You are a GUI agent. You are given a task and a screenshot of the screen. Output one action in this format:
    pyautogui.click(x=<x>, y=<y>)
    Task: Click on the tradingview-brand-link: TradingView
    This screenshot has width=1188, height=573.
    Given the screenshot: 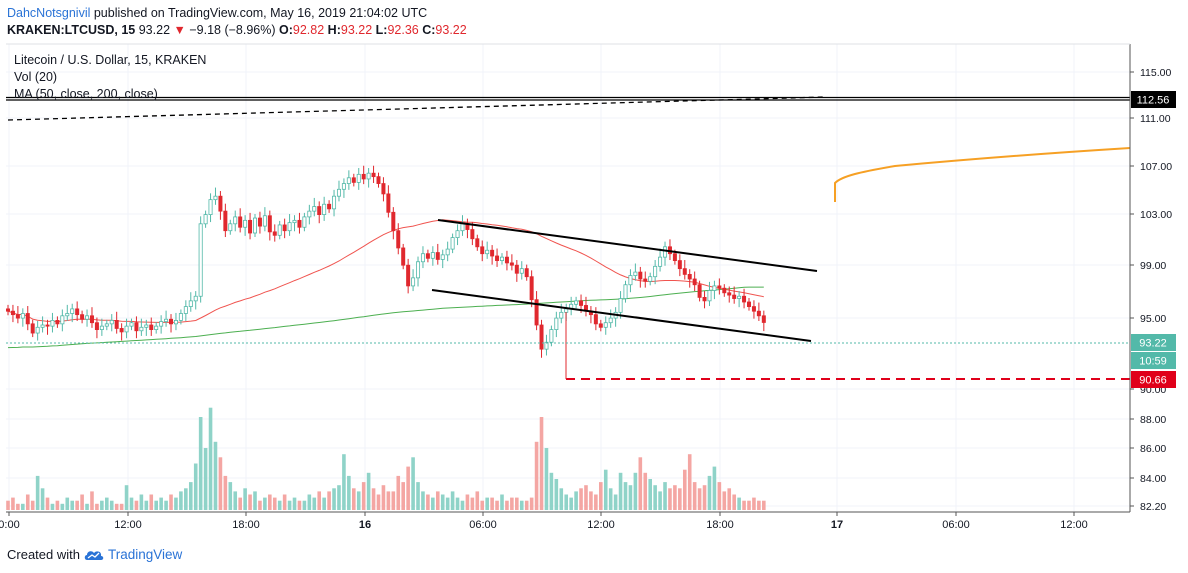 What is the action you would take?
    pyautogui.click(x=145, y=554)
    